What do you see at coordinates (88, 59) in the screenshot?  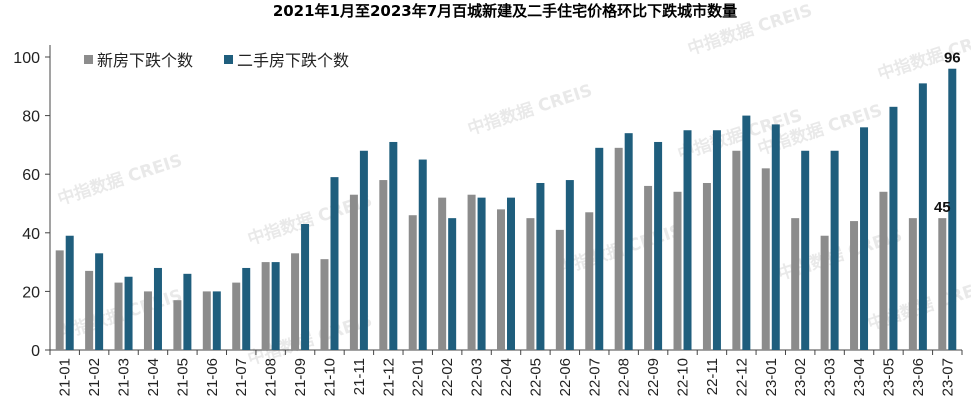 I see `legend-swatch-new-home` at bounding box center [88, 59].